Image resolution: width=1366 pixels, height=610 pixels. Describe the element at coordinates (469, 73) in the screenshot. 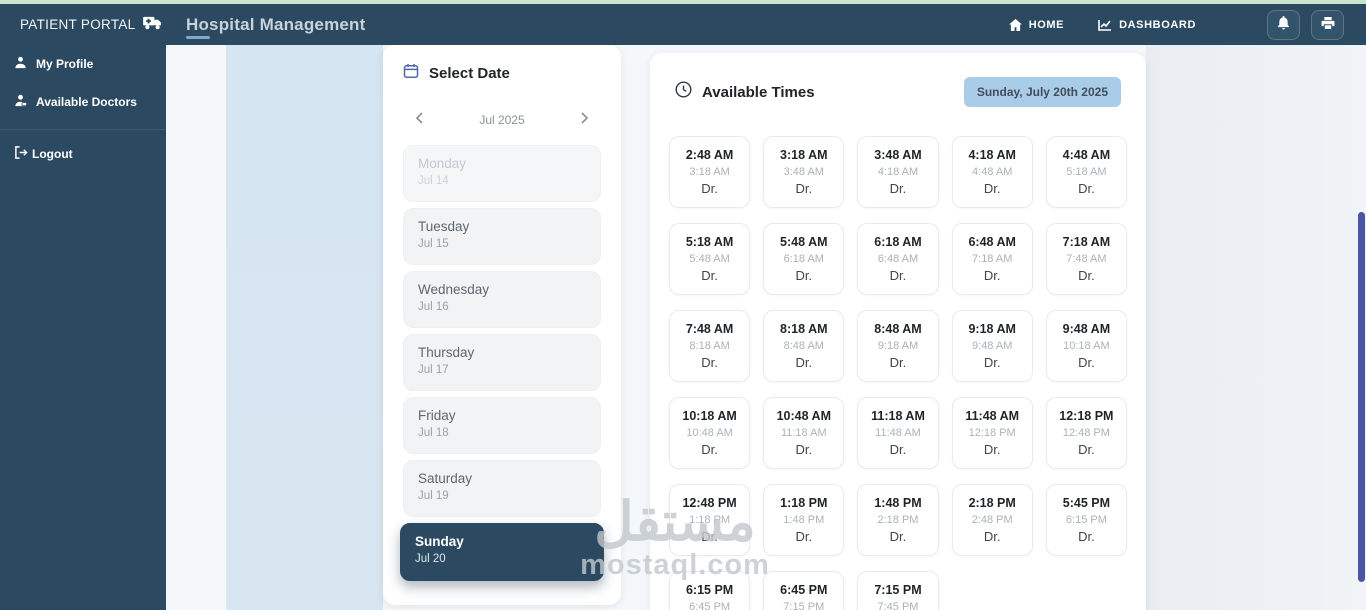

I see `select-date-title: Select Date` at that location.